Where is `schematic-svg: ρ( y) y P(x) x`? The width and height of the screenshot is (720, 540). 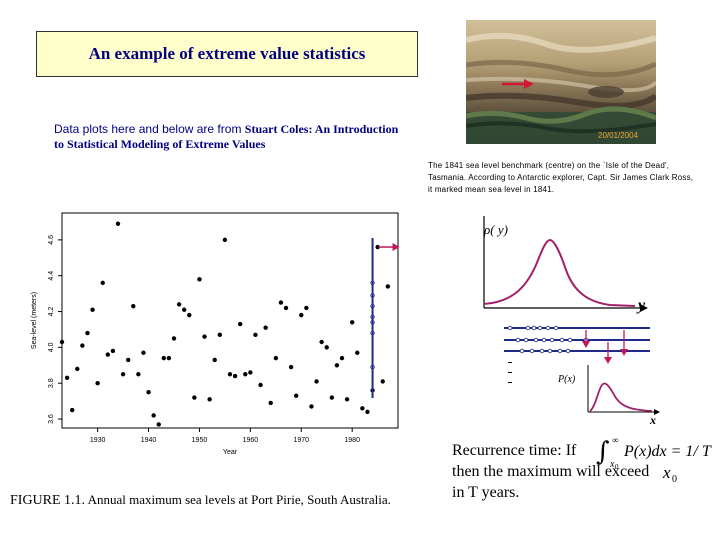 schematic-svg: ρ( y) y P(x) x is located at coordinates (571, 321).